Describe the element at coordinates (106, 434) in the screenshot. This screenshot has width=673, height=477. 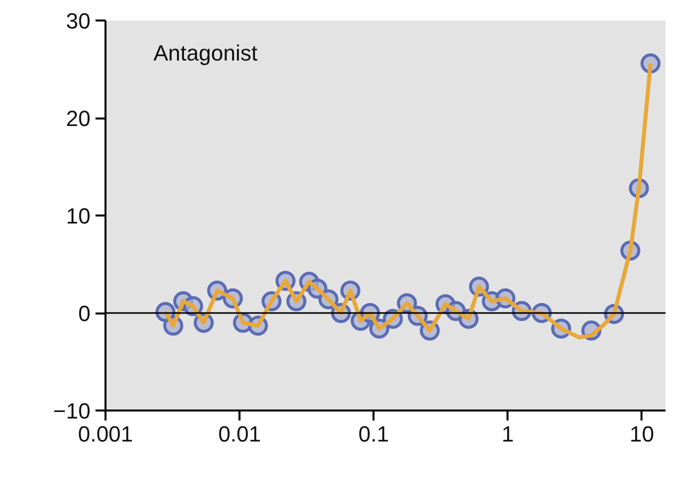
I see `x-tick-label: 0.001` at that location.